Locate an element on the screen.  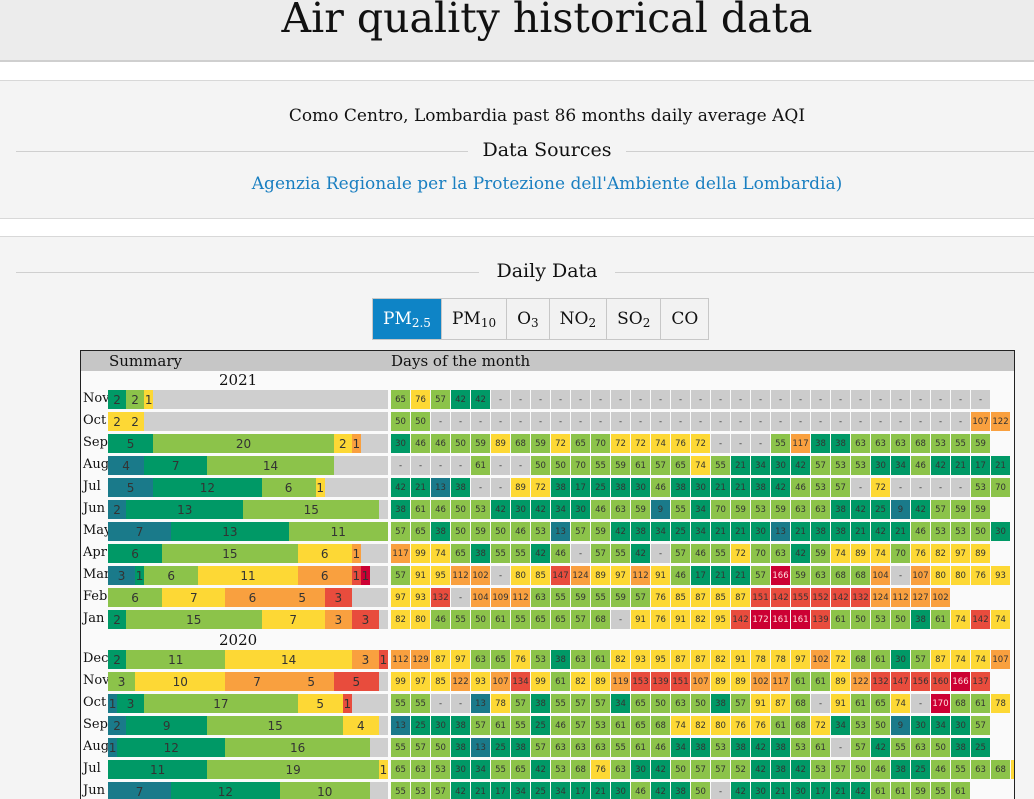
tab-no2: NO 2 is located at coordinates (579, 319).